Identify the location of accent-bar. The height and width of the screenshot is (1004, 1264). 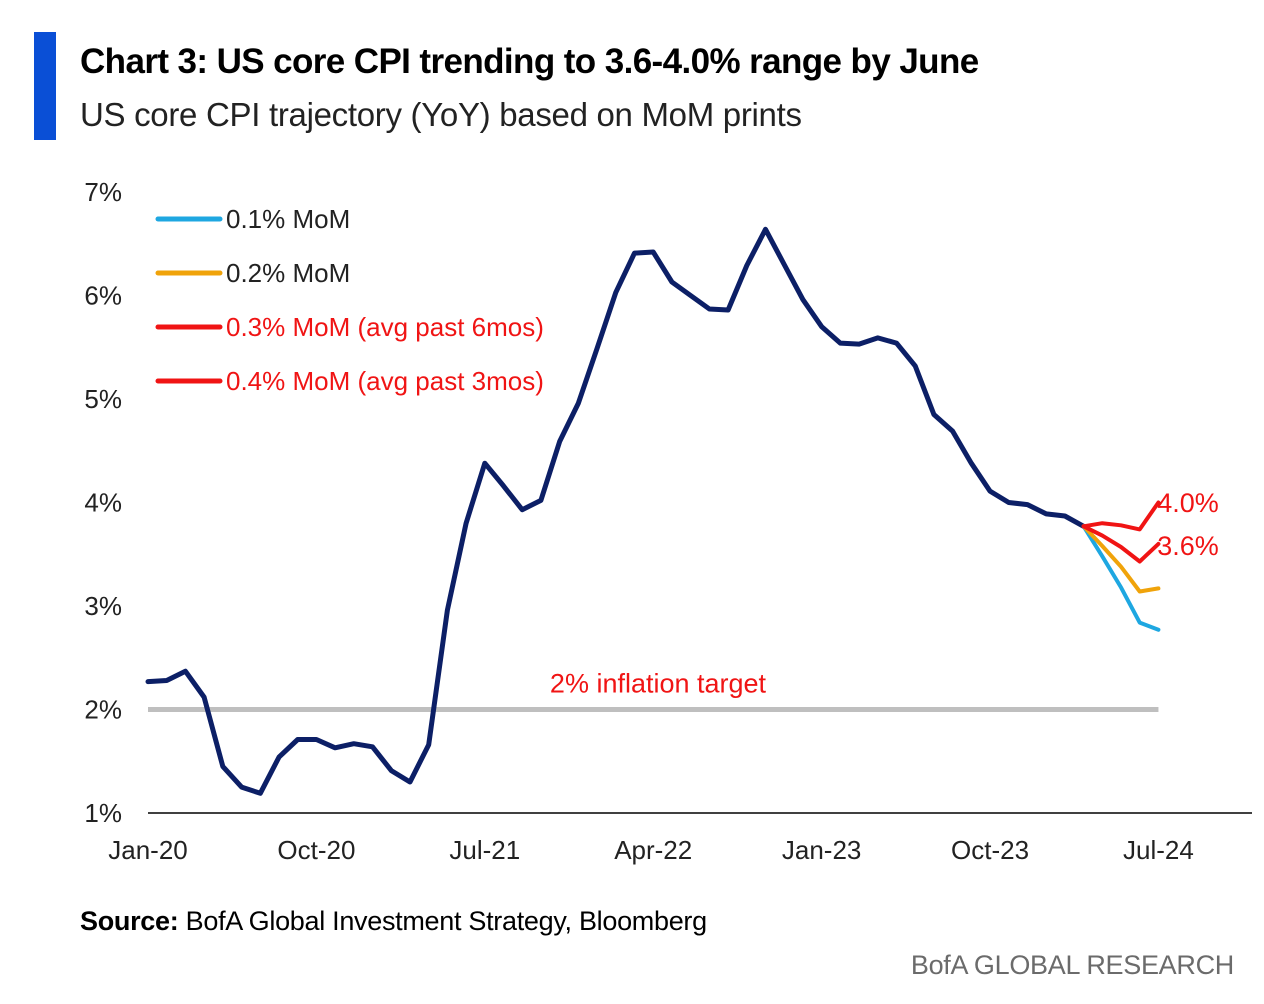
(45, 86).